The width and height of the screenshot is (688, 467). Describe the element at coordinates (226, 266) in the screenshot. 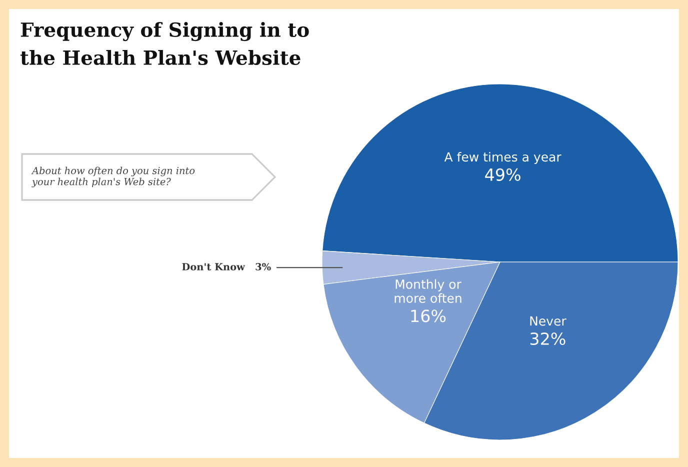

I see `slice-label: Don't Know 3%` at that location.